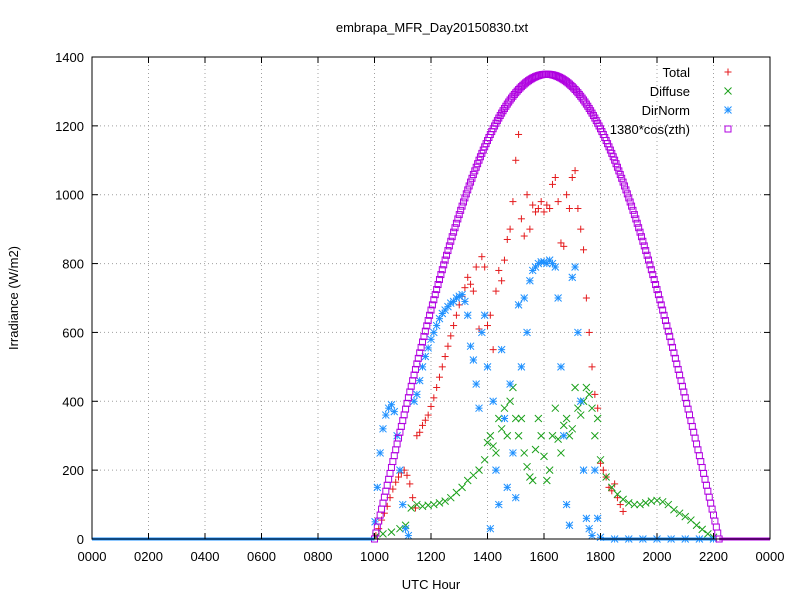 The height and width of the screenshot is (600, 800). What do you see at coordinates (666, 110) in the screenshot?
I see `legend-label: DirNorm` at bounding box center [666, 110].